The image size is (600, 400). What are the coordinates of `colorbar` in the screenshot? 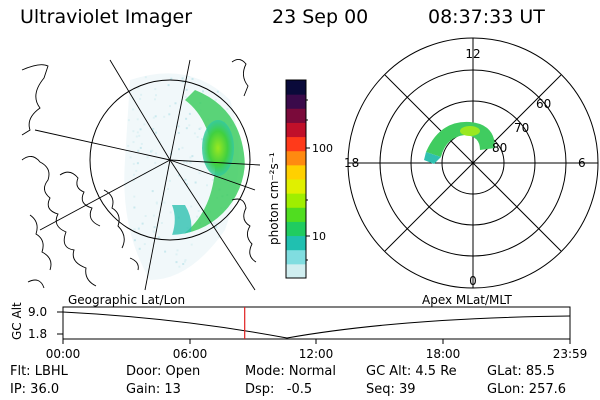 It's located at (297, 179).